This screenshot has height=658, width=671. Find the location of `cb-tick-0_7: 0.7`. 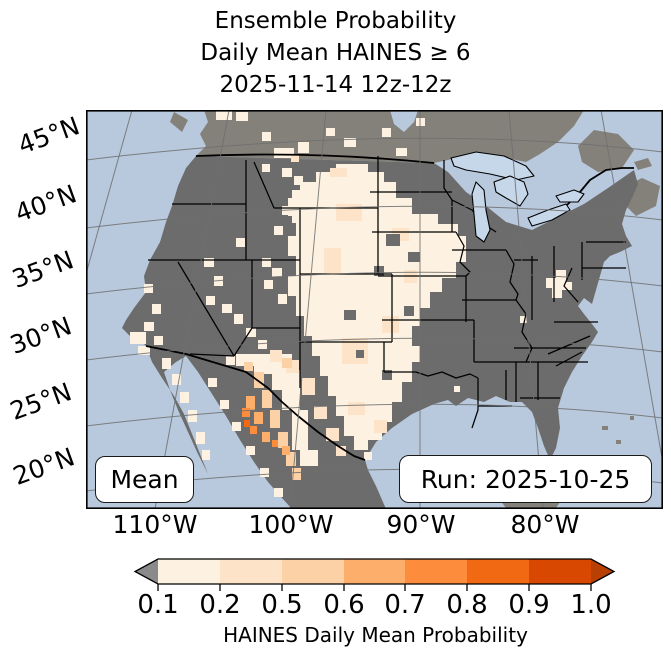

cb-tick-0_7: 0.7 is located at coordinates (405, 605).